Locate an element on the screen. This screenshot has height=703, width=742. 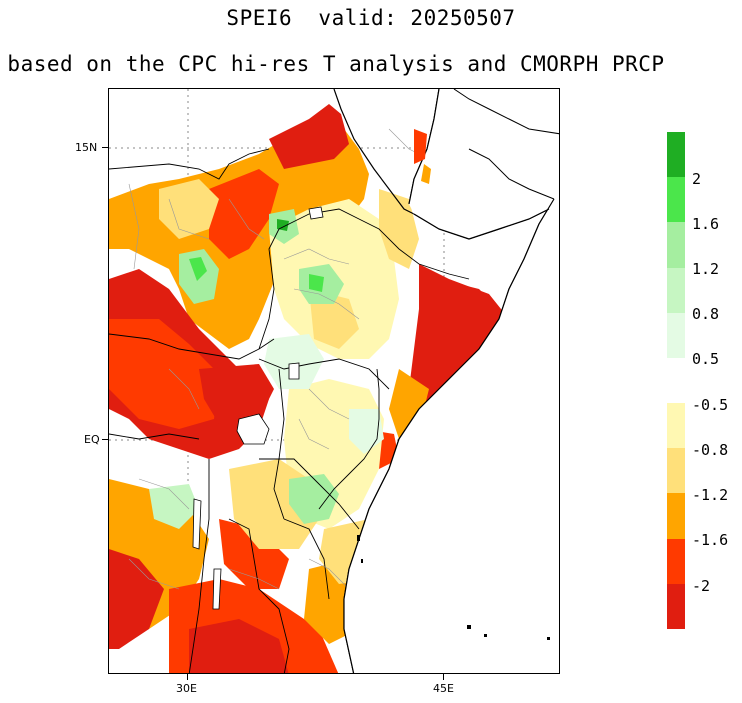
lakes is located at coordinates (258, 408).